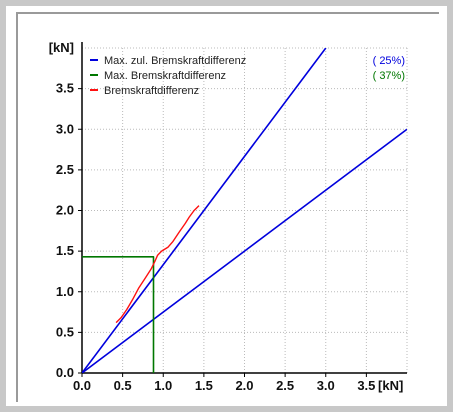 This screenshot has height=412, width=453. I want to click on legend-label: Max. Bremskraftdifferenz, so click(165, 76).